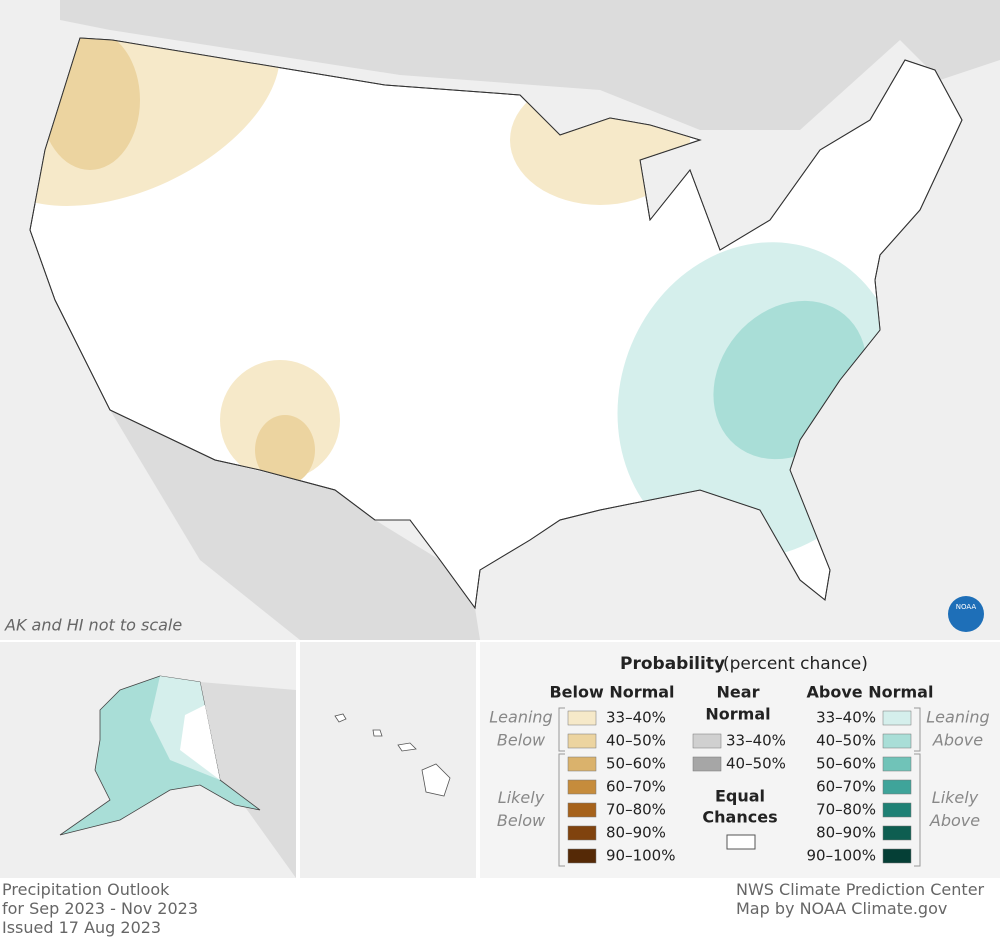 Image resolution: width=1000 pixels, height=938 pixels. I want to click on above-header: Above Normal, so click(870, 692).